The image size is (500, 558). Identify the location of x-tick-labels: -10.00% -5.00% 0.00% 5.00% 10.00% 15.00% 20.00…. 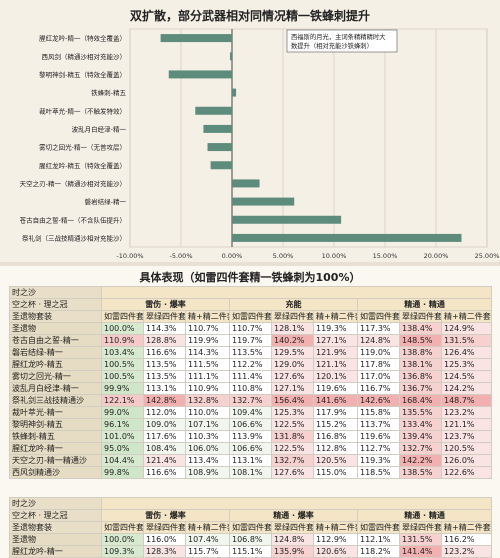
(307, 256).